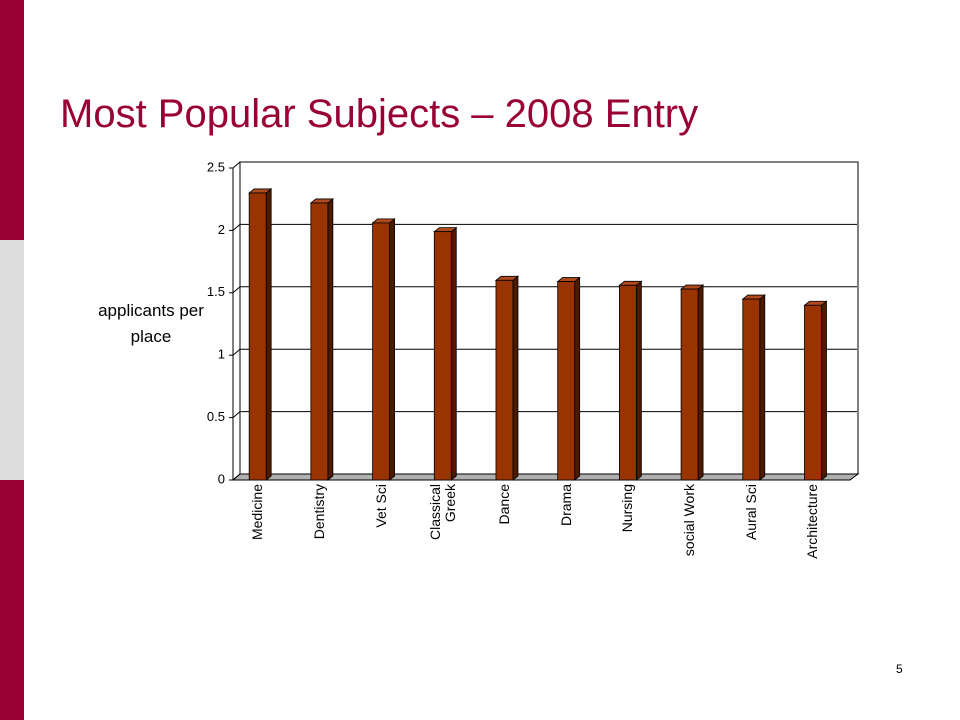  Describe the element at coordinates (216, 416) in the screenshot. I see `y-tick-label: 0.5` at that location.